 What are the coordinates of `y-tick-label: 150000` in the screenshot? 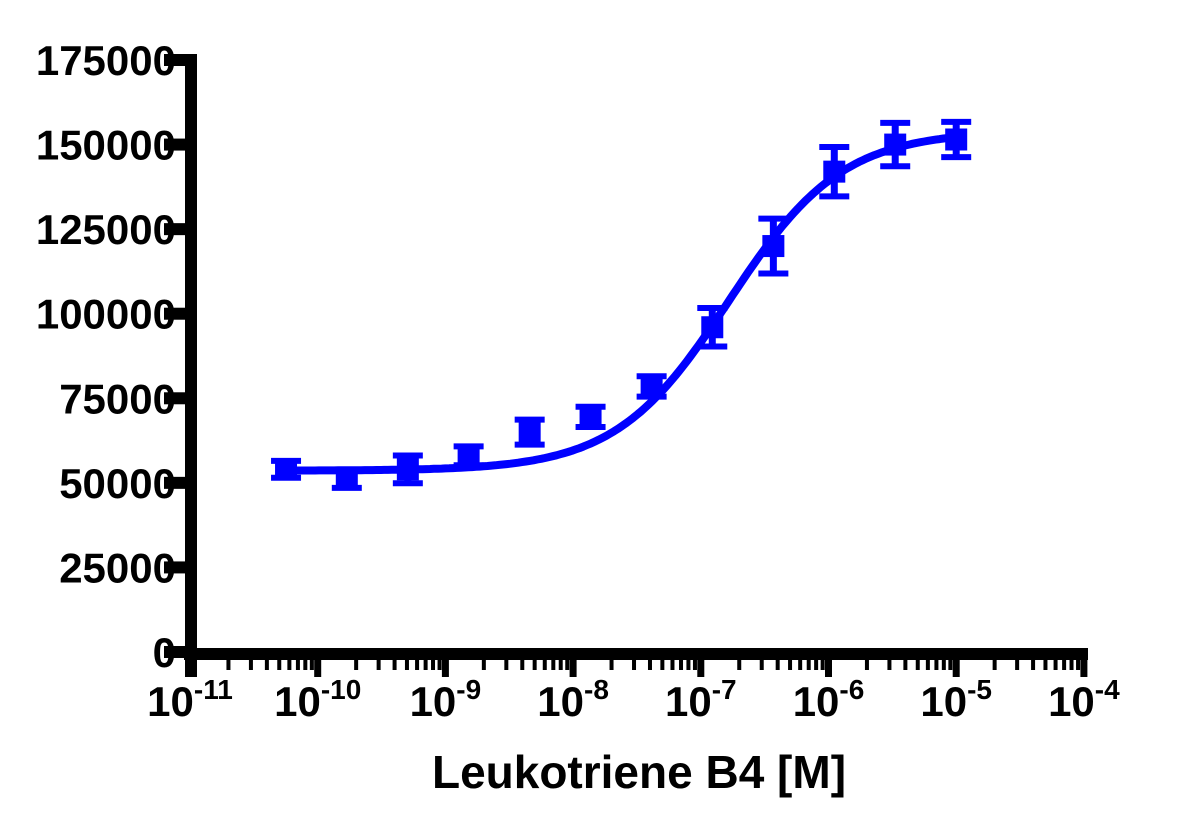 It's located at (106, 145).